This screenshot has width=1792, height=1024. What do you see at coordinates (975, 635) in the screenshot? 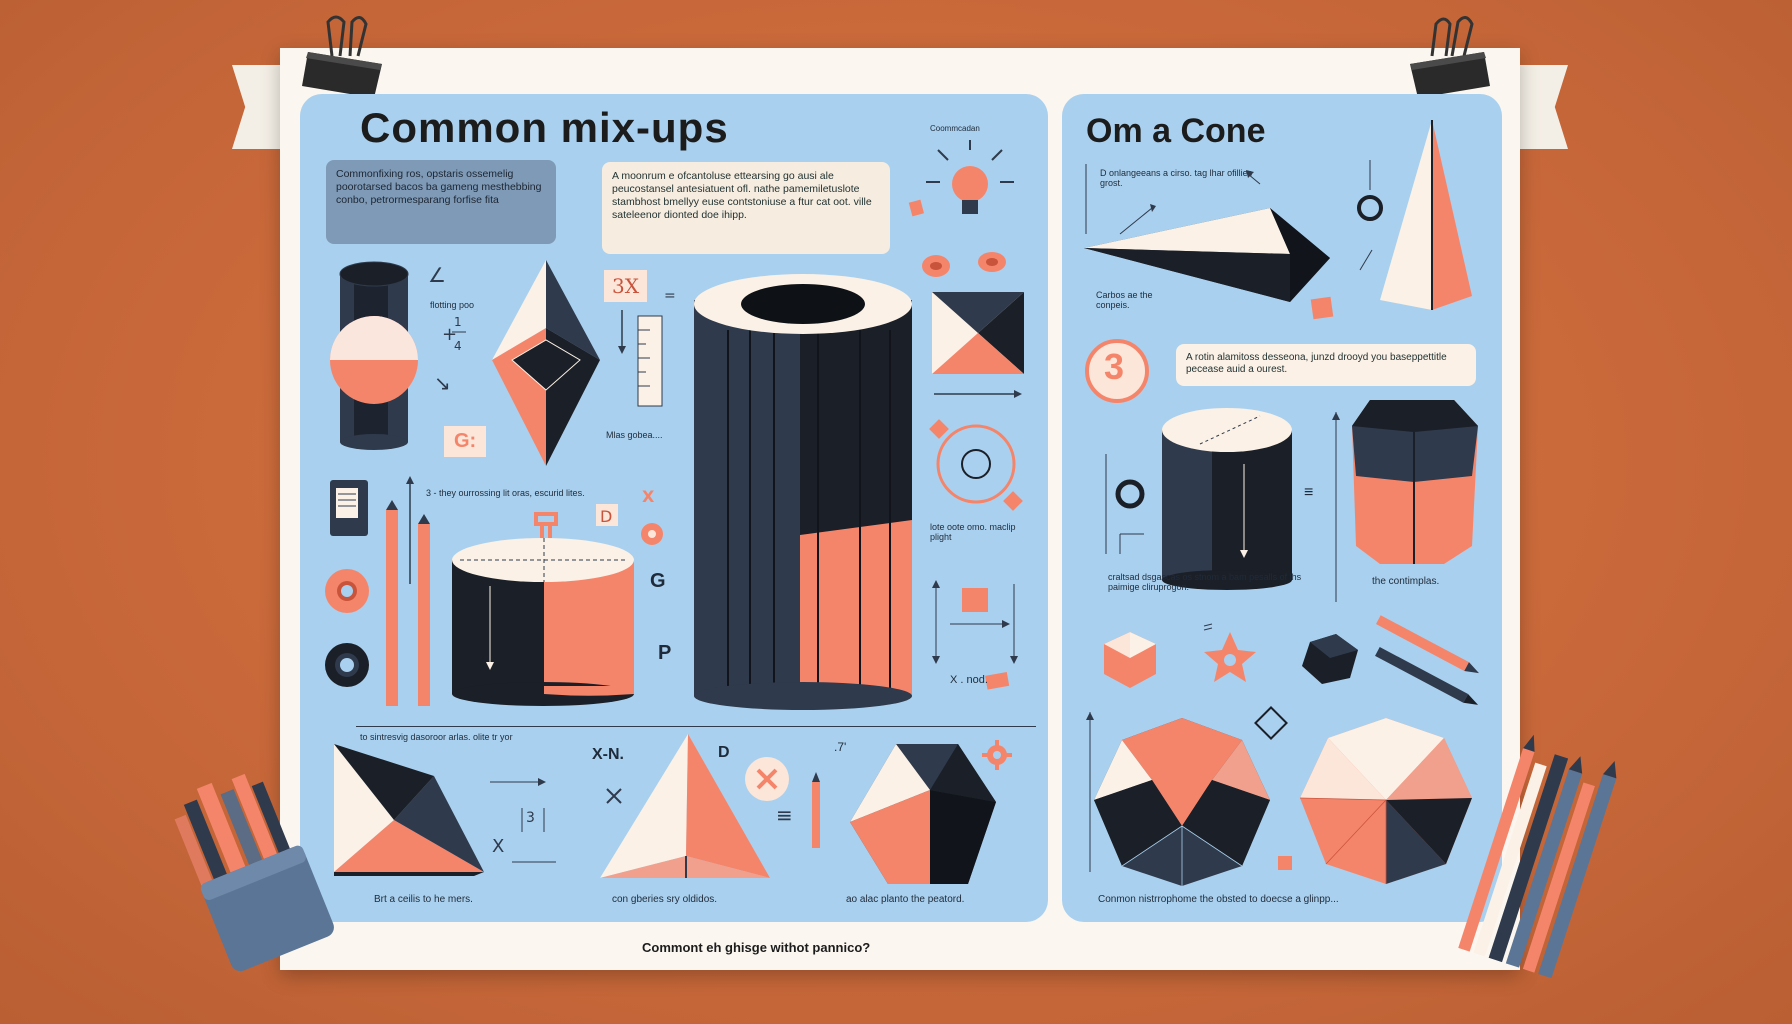
I see `dimension-arrows` at bounding box center [975, 635].